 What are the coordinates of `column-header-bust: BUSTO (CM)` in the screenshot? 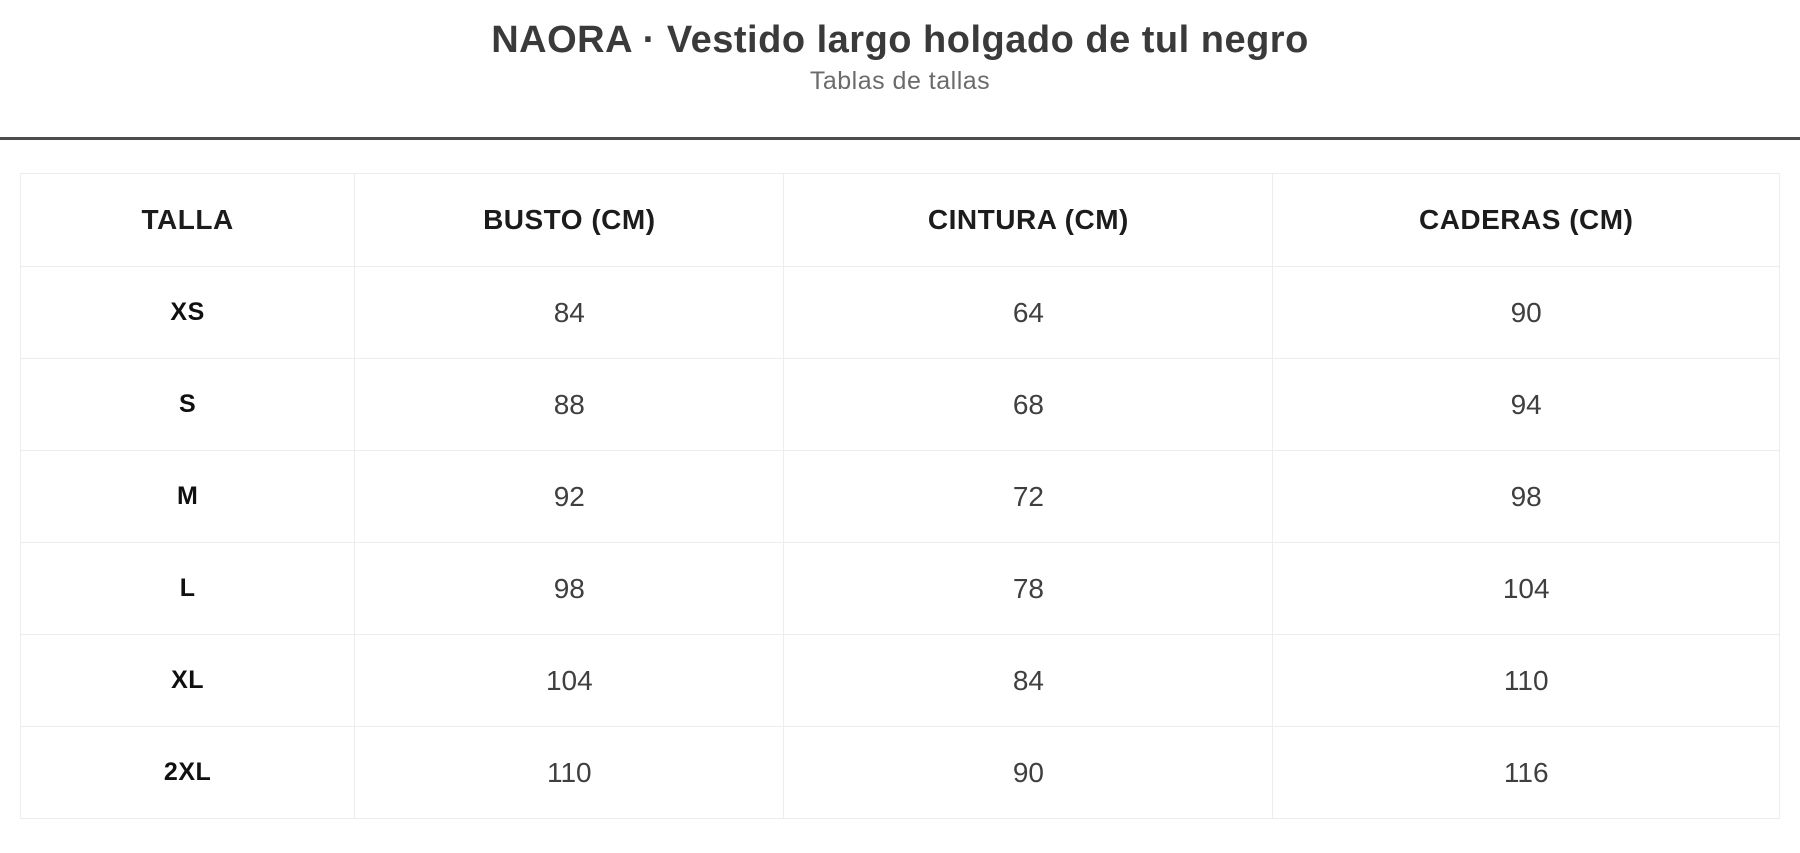 It's located at (569, 220).